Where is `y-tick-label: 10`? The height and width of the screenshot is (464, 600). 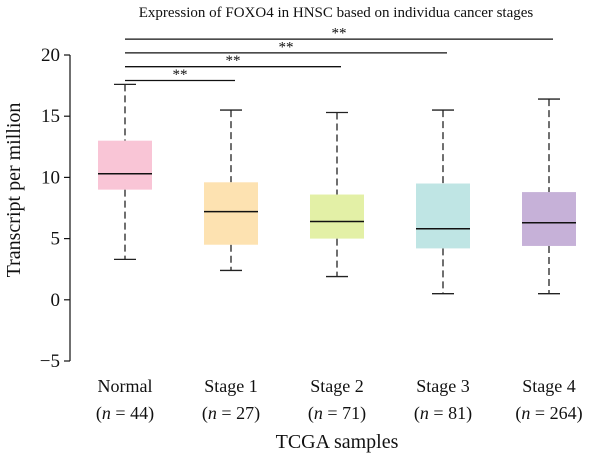
y-tick-label: 10 is located at coordinates (50, 177).